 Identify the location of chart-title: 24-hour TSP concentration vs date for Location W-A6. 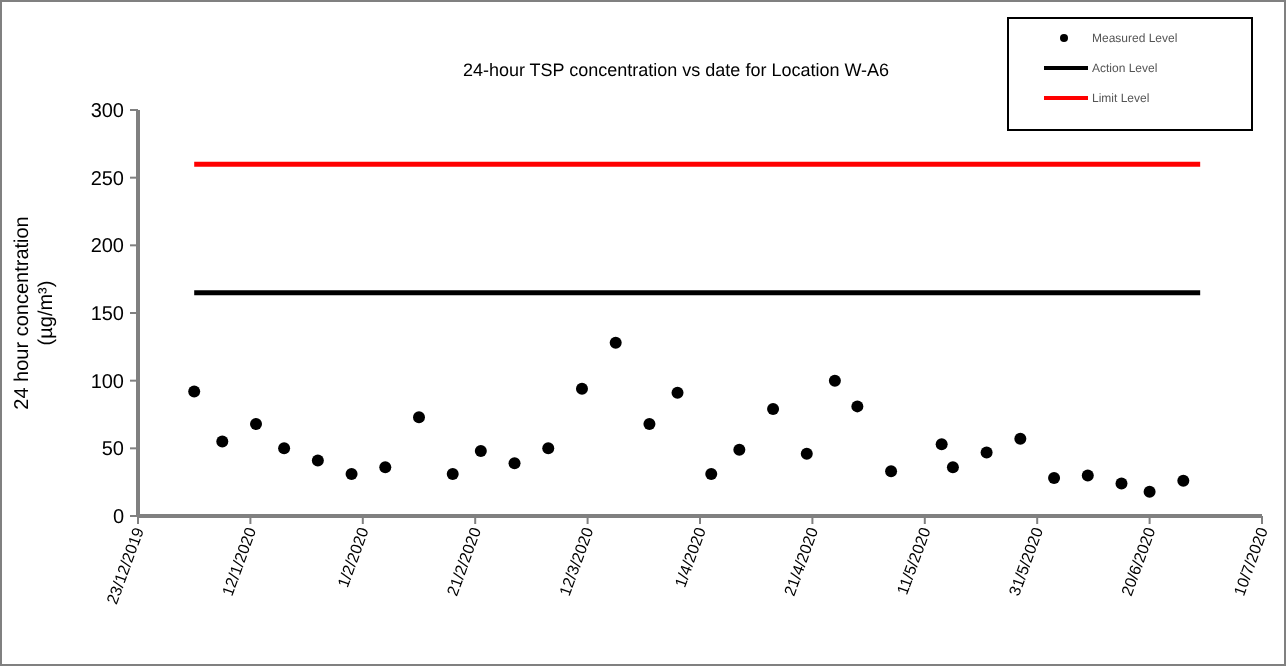
(676, 70).